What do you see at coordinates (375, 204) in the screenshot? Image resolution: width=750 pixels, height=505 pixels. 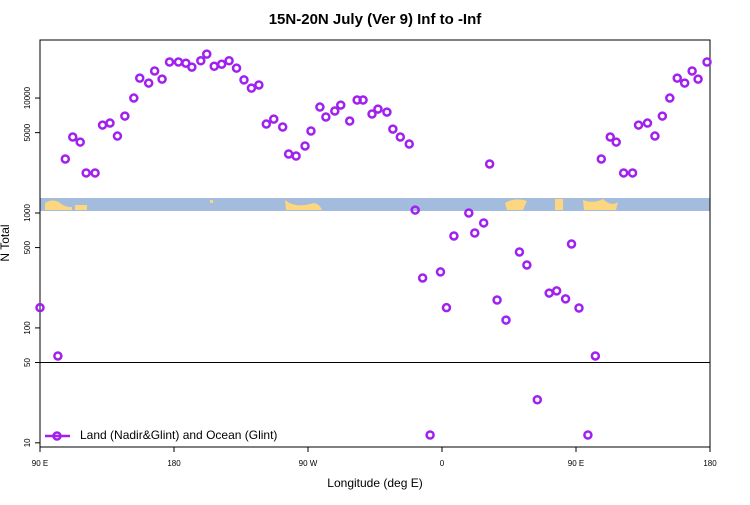 I see `map-strip` at bounding box center [375, 204].